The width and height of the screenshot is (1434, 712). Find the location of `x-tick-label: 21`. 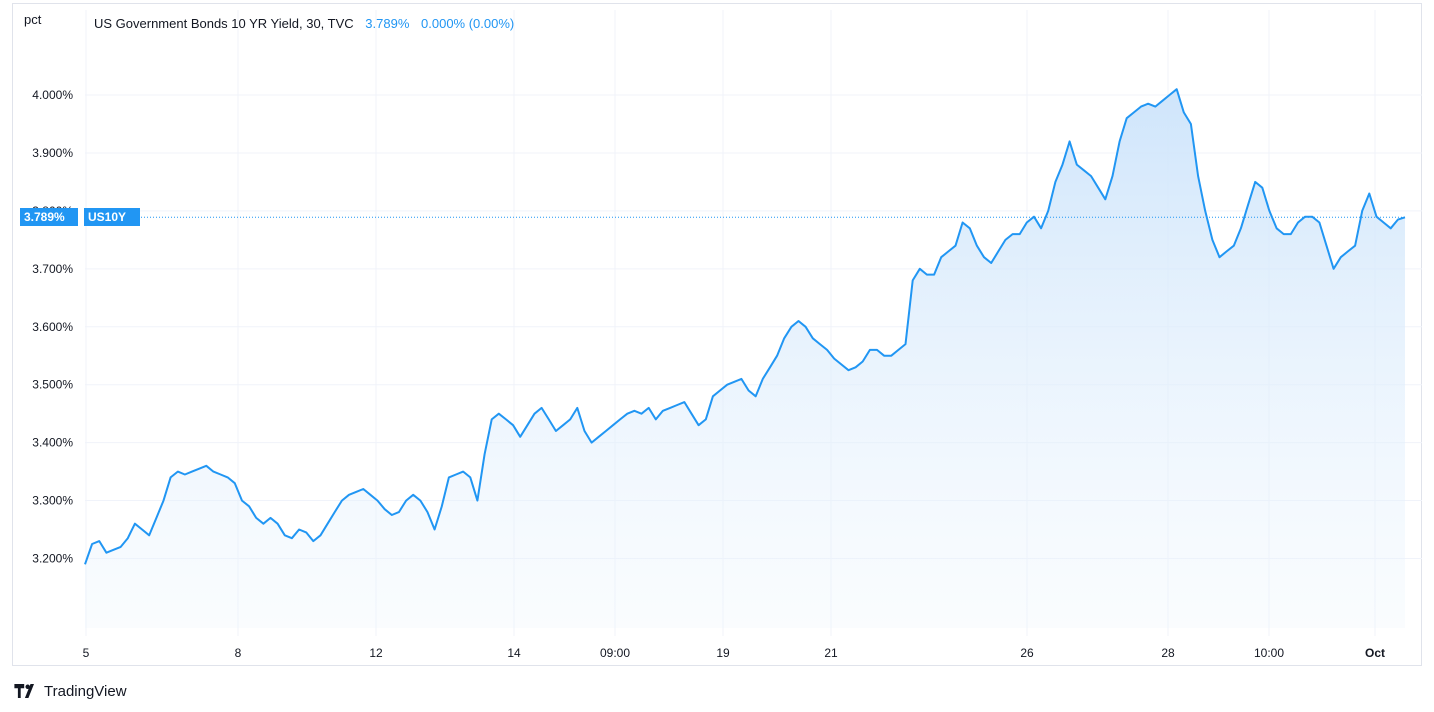

x-tick-label: 21 is located at coordinates (831, 653).